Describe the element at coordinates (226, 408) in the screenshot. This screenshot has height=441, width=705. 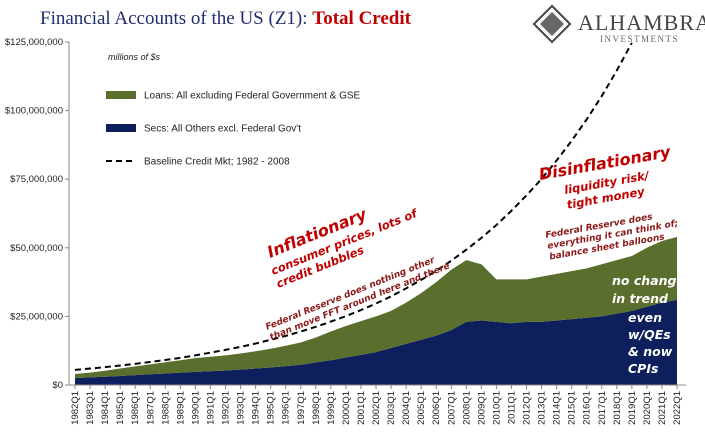
I see `x-tick-label: 1992Q1` at that location.